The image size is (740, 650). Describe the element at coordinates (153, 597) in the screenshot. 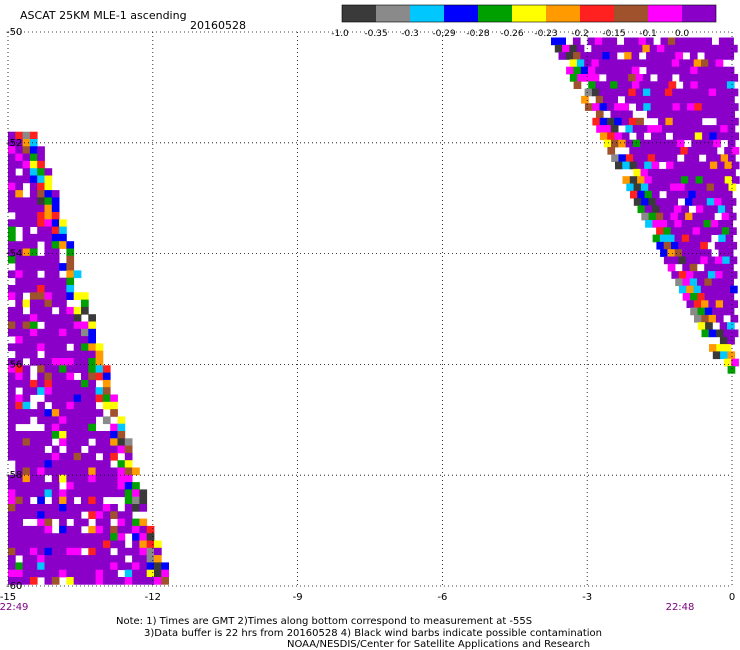

I see `x-tick-label: -12` at that location.